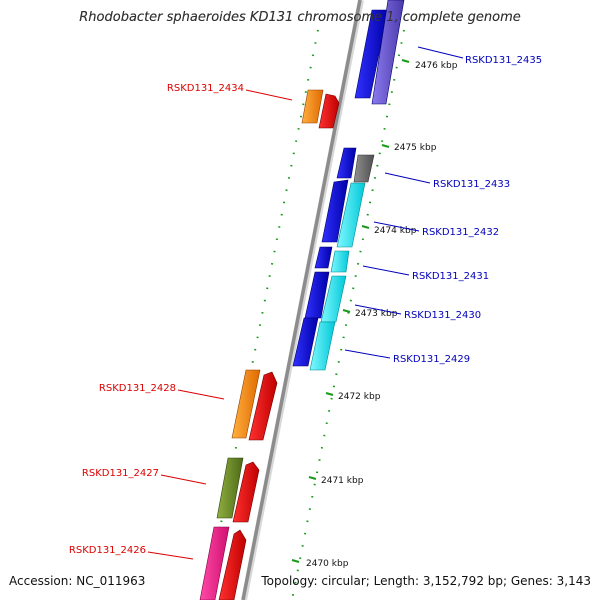 This screenshot has width=600, height=600. Describe the element at coordinates (436, 66) in the screenshot. I see `tick-label-2476: 2476 kbp` at that location.